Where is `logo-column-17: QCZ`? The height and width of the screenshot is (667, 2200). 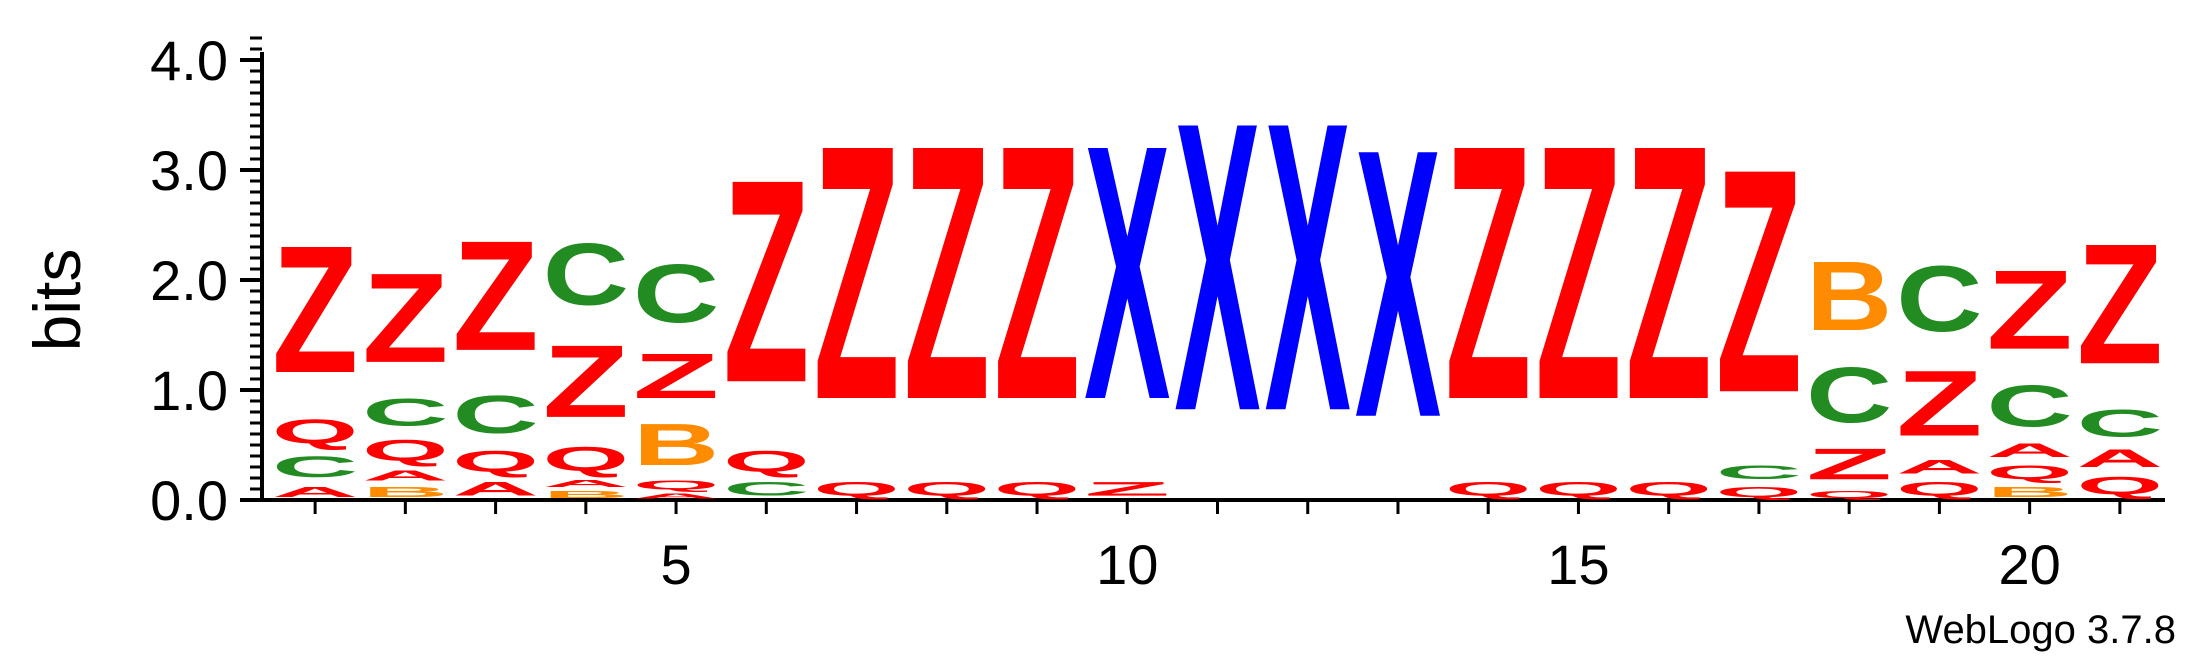 logo-column-17: QCZ is located at coordinates (1759, 302).